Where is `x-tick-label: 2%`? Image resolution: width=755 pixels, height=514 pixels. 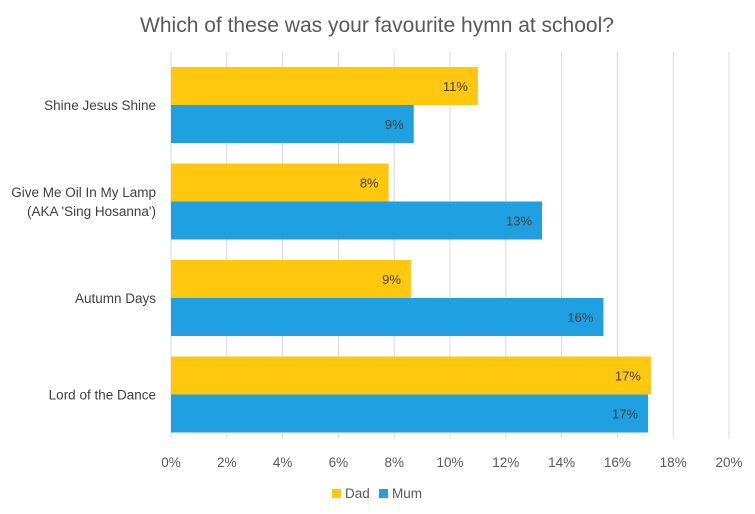 x-tick-label: 2% is located at coordinates (227, 462).